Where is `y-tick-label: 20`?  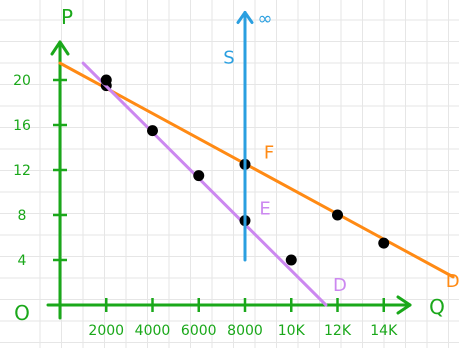
y-tick-label: 20 is located at coordinates (22, 81).